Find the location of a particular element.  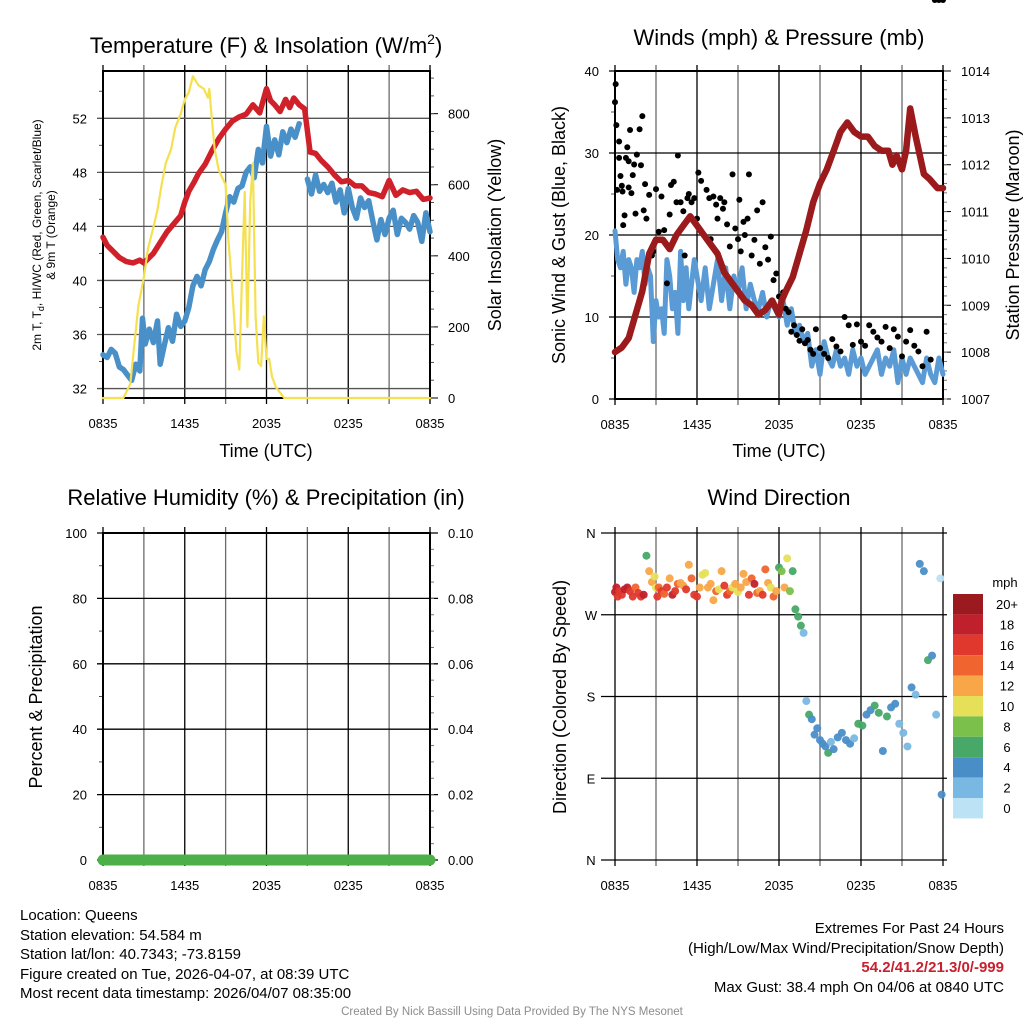

y2-tick-label: 0.04 is located at coordinates (460, 729).